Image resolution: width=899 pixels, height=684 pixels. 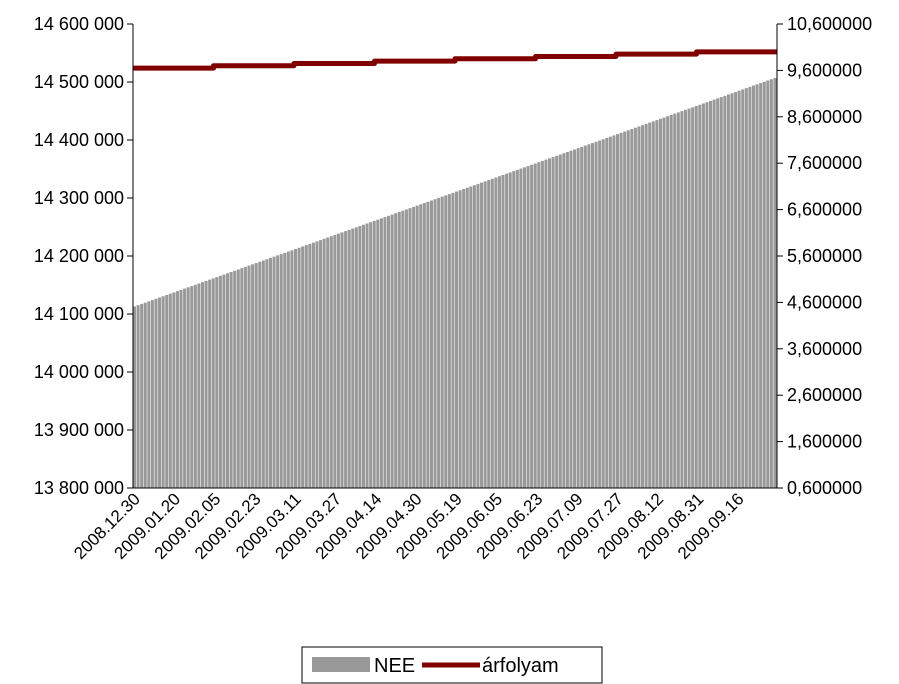 I want to click on arfolyam-line, so click(x=455, y=60).